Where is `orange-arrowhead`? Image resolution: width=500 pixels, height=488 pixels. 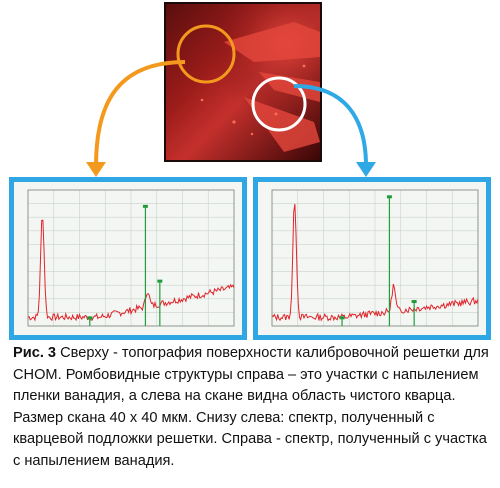 orange-arrowhead is located at coordinates (96, 169).